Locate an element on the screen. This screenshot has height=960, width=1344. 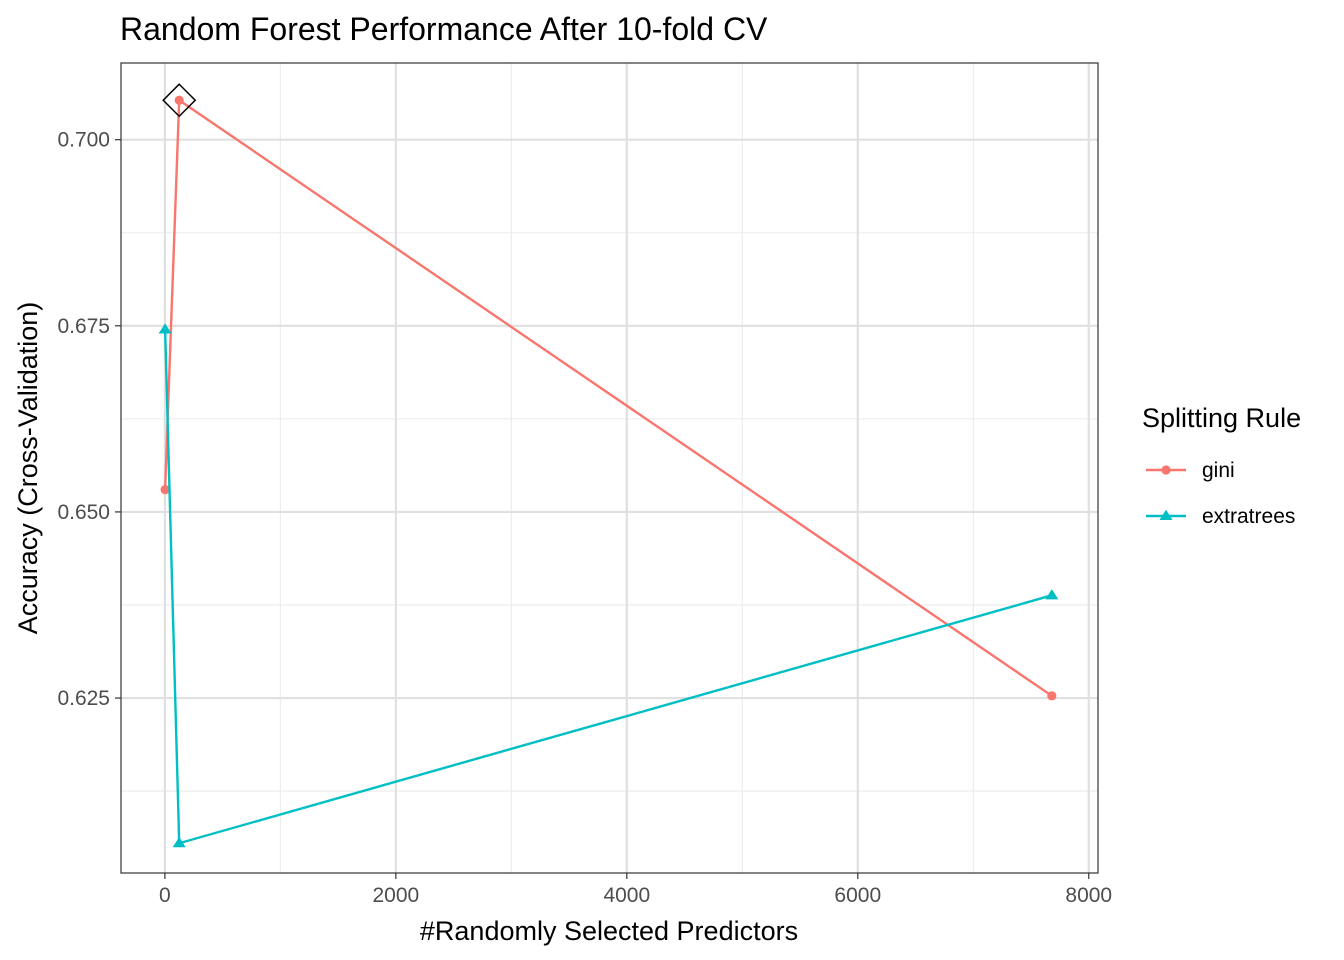
x-axis-title: #Randomly Selected Predictors is located at coordinates (609, 931).